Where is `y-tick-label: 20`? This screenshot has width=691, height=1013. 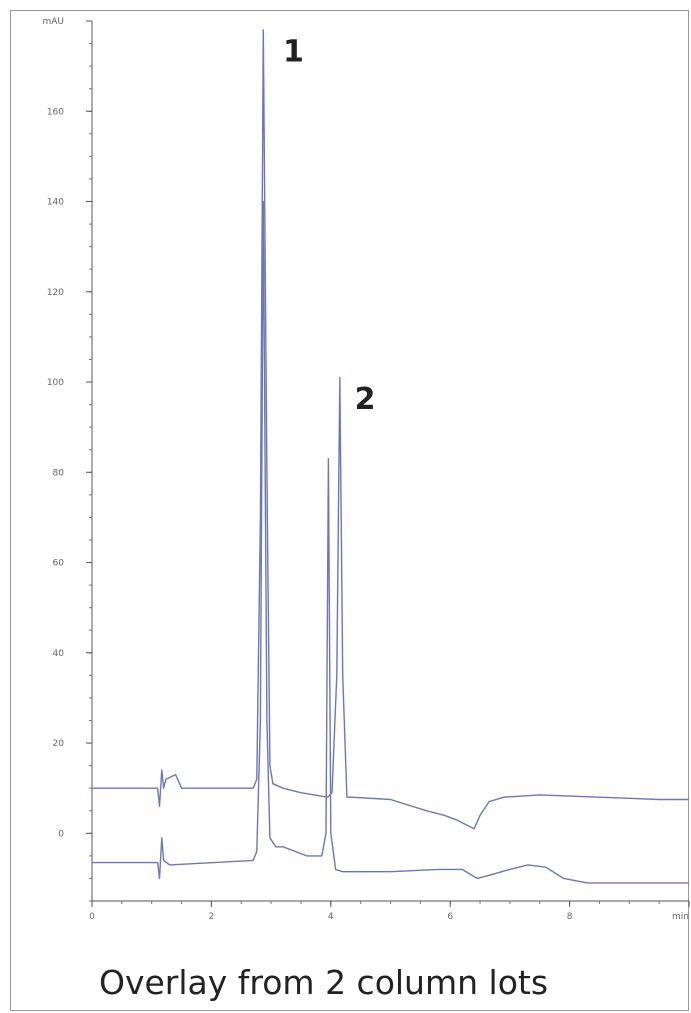 y-tick-label: 20 is located at coordinates (59, 744).